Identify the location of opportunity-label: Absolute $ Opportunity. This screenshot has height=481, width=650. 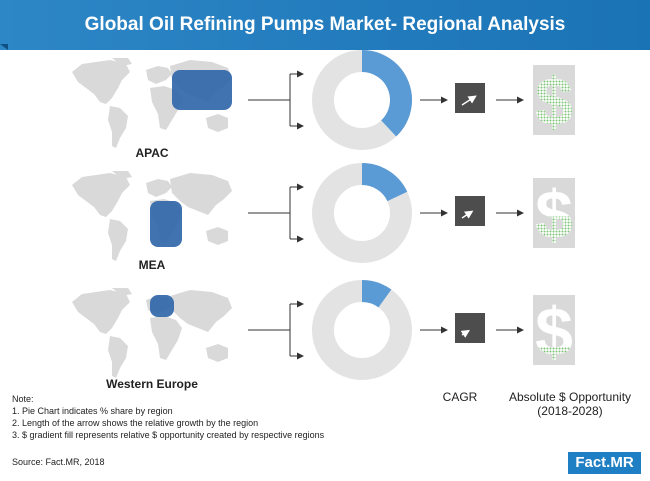
(570, 397).